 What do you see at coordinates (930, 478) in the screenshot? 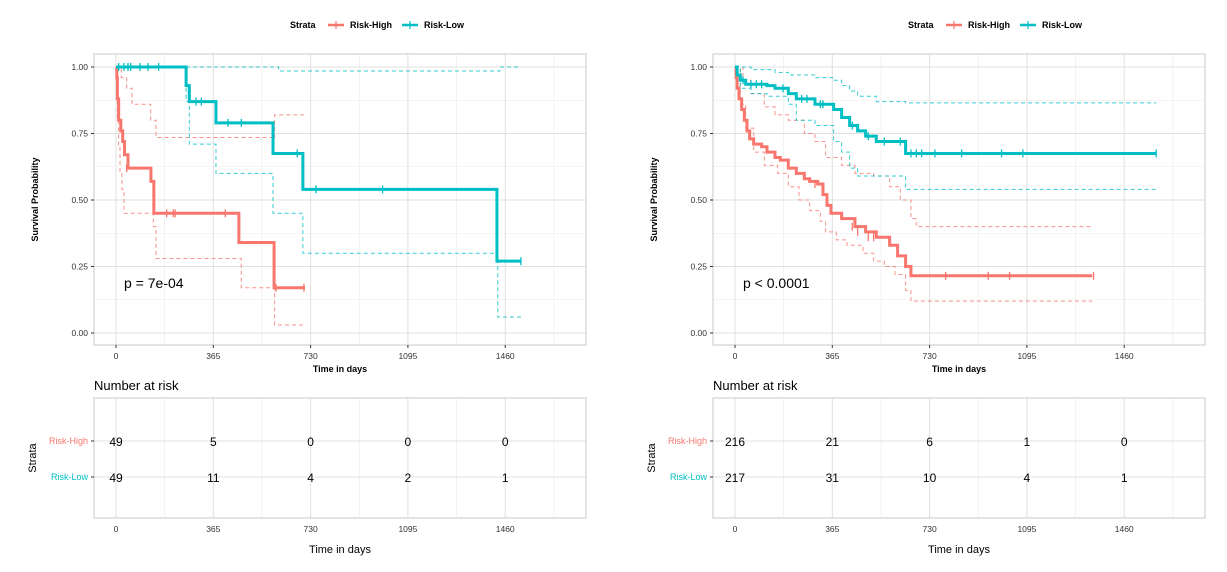
I see `risk-count-cell: 10` at bounding box center [930, 478].